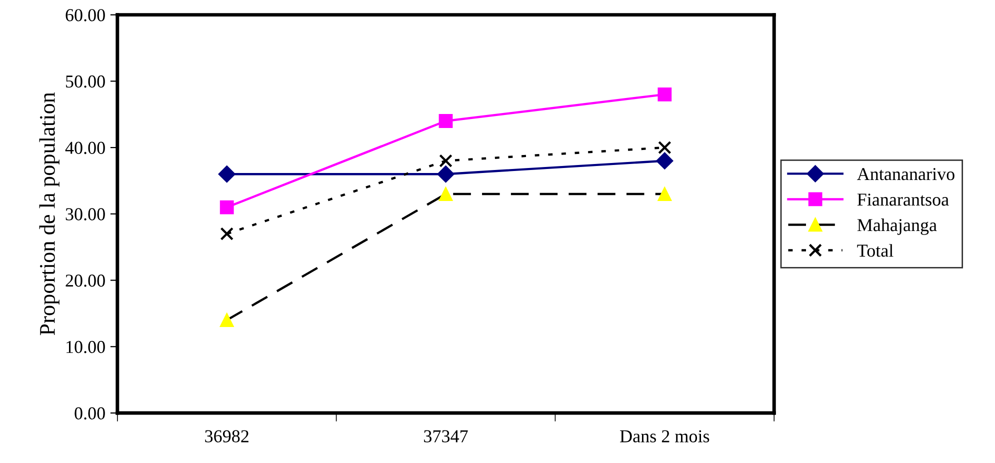 The height and width of the screenshot is (463, 995). I want to click on y-tick-label: 30.00, so click(85, 214).